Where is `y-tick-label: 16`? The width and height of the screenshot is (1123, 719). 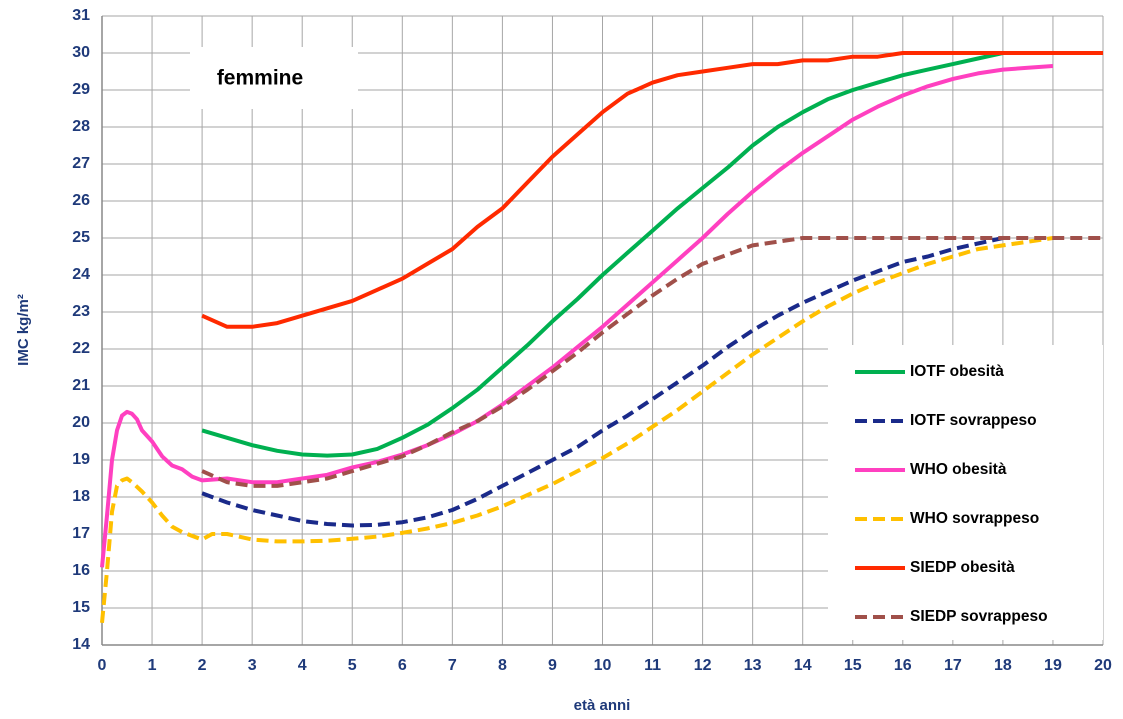 y-tick-label: 16 is located at coordinates (81, 570).